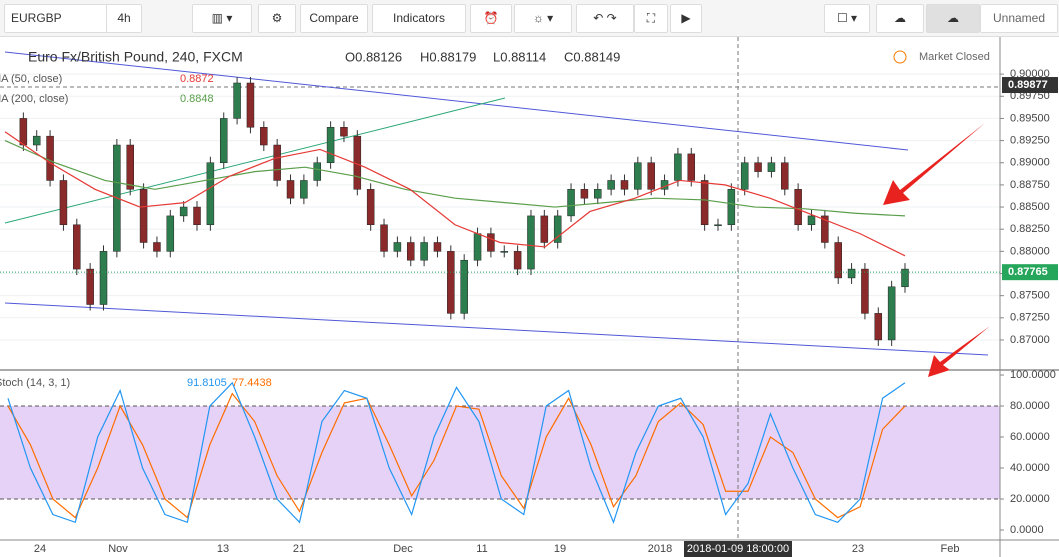  What do you see at coordinates (118, 549) in the screenshot?
I see `time-label: Nov` at bounding box center [118, 549].